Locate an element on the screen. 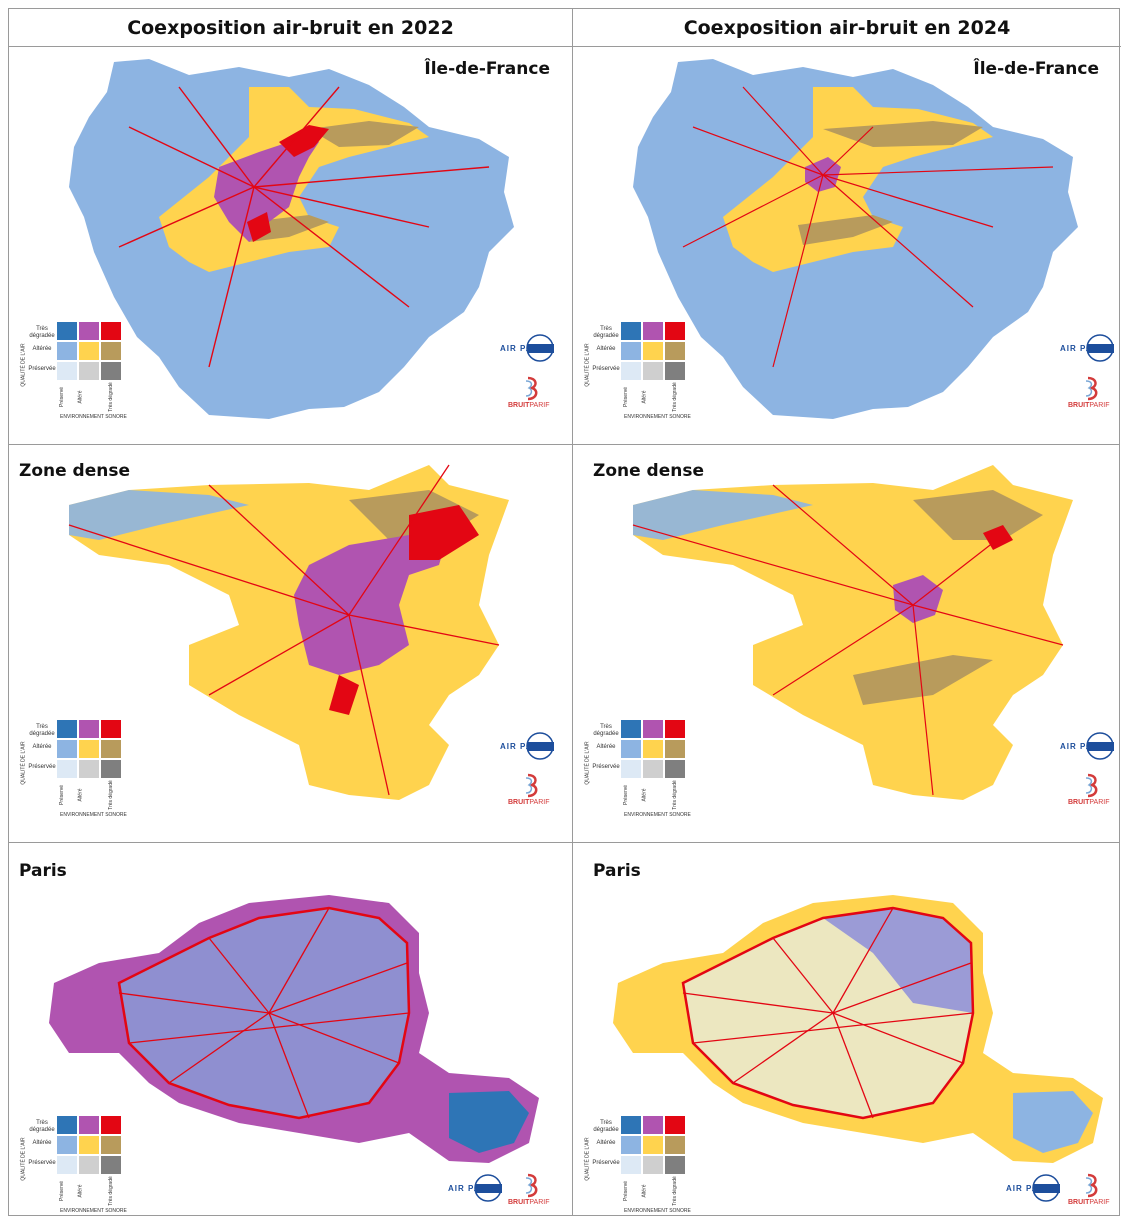 This screenshot has height=1222, width=1126. region-title-dense-2024: Zone dense is located at coordinates (649, 471).